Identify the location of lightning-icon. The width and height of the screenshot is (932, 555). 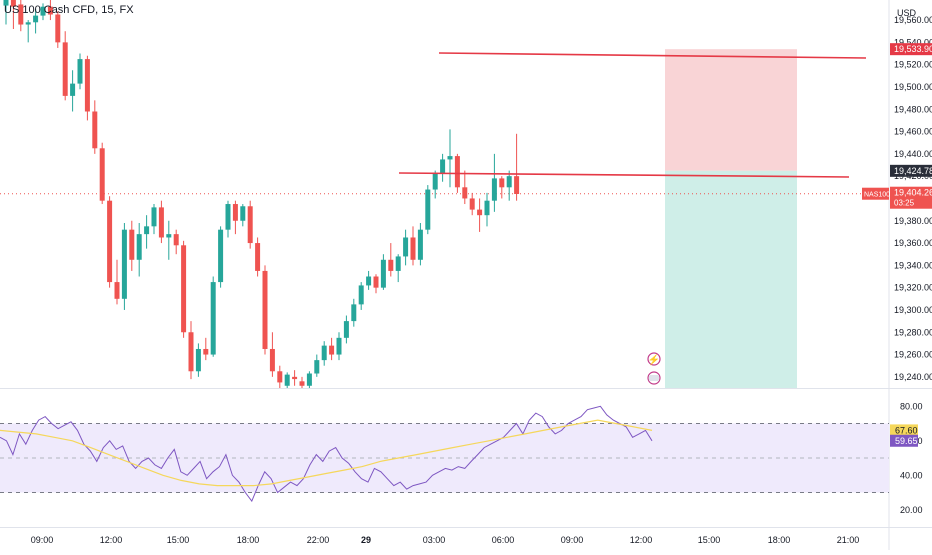
(654, 359).